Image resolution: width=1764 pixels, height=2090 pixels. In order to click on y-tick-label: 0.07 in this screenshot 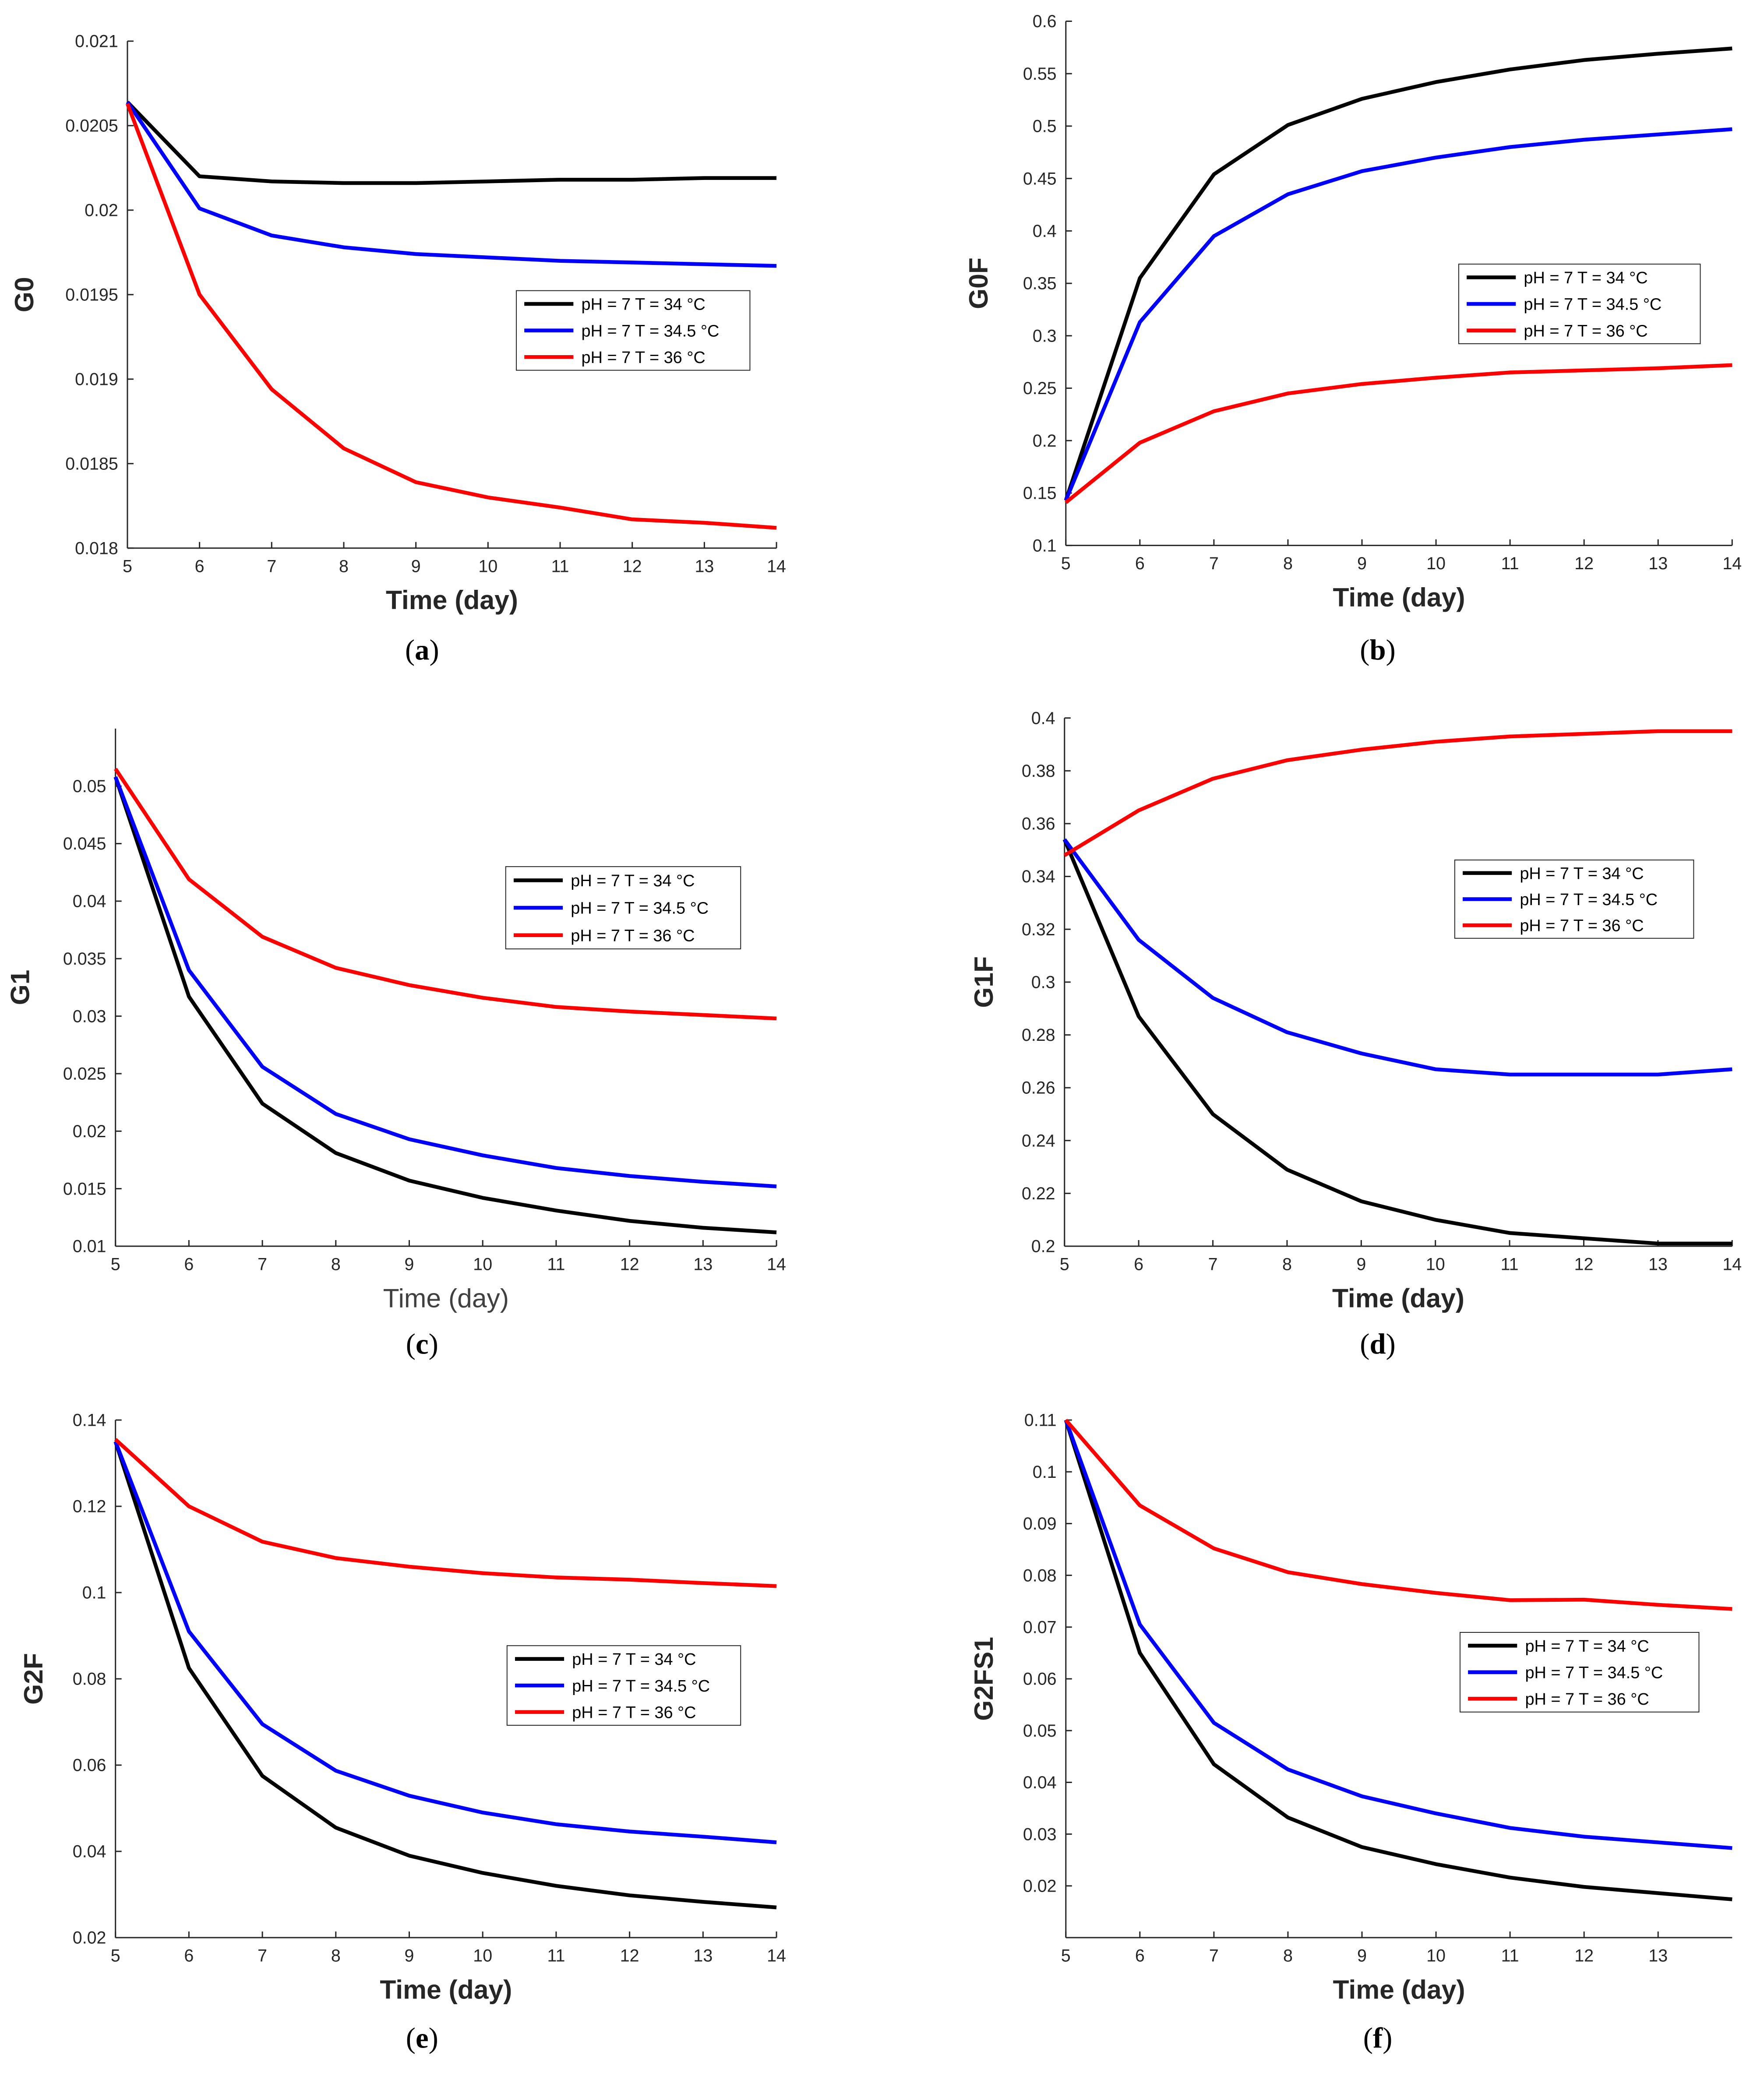, I will do `click(1040, 1627)`.